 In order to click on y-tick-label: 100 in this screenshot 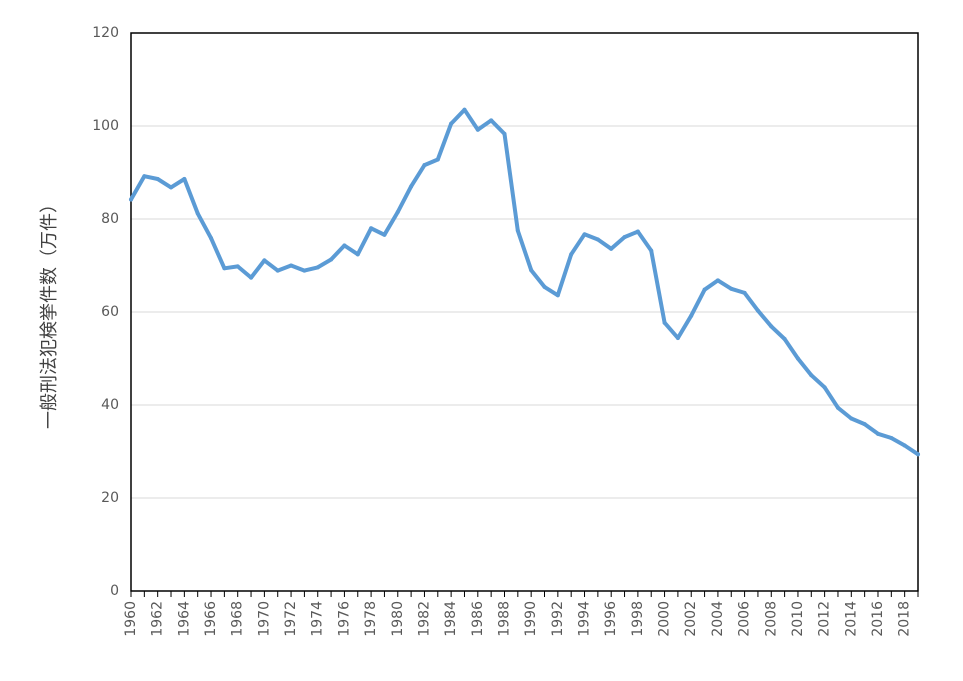, I will do `click(105, 126)`.